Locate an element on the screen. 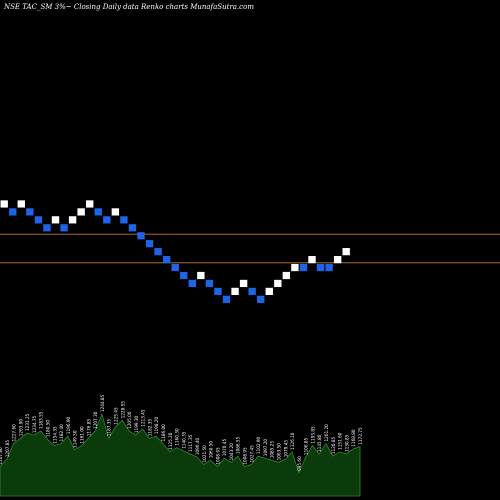 The height and width of the screenshot is (500, 500). volume-value-label: 1180.50 is located at coordinates (48, 429).